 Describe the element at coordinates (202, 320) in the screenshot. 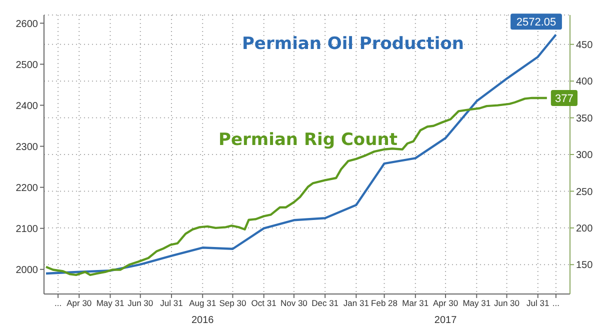

I see `text: 2016` at that location.